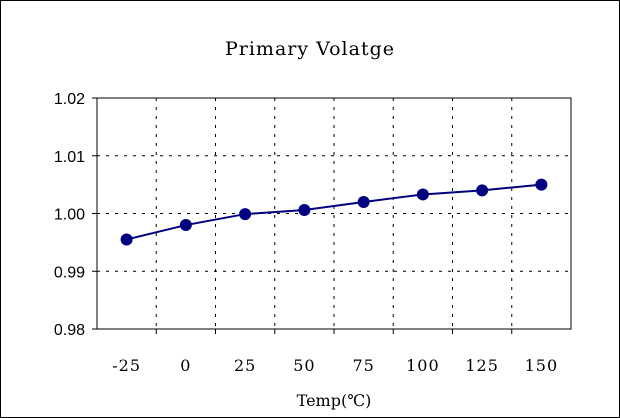  What do you see at coordinates (126, 365) in the screenshot?
I see `x-tick-label: -25` at bounding box center [126, 365].